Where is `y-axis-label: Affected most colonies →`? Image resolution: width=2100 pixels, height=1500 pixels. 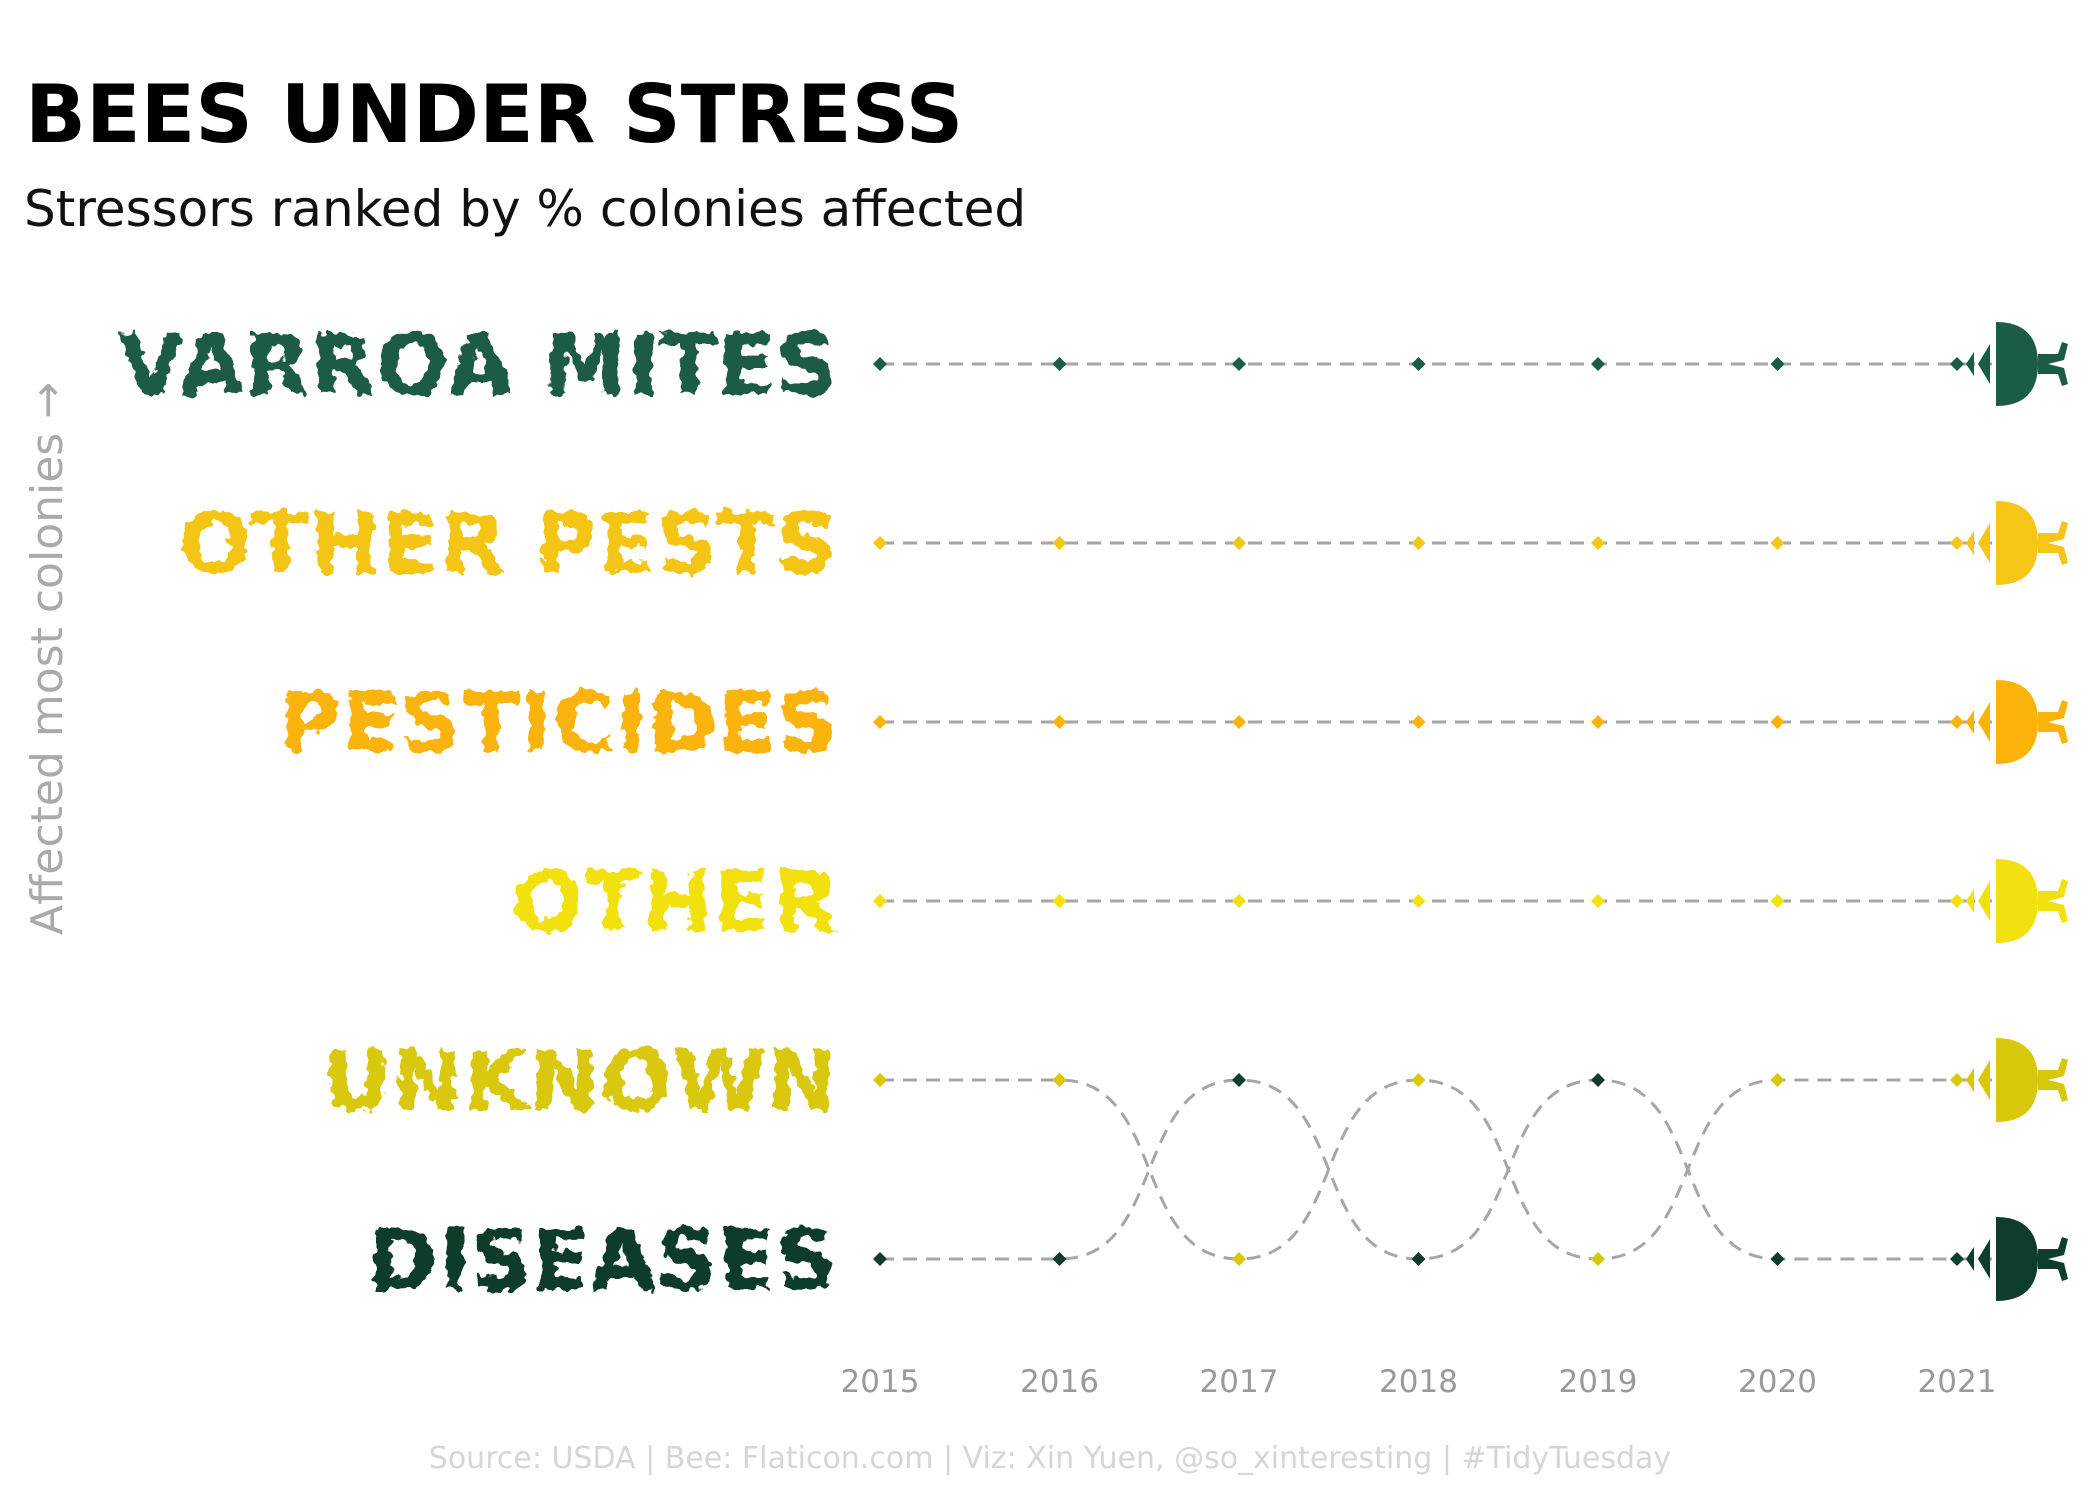 y-axis-label: Affected most colonies → is located at coordinates (47, 658).